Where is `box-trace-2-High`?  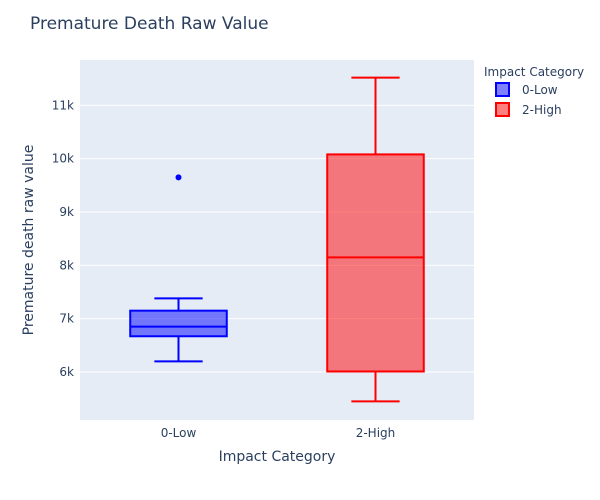
box-trace-2-High is located at coordinates (375, 239).